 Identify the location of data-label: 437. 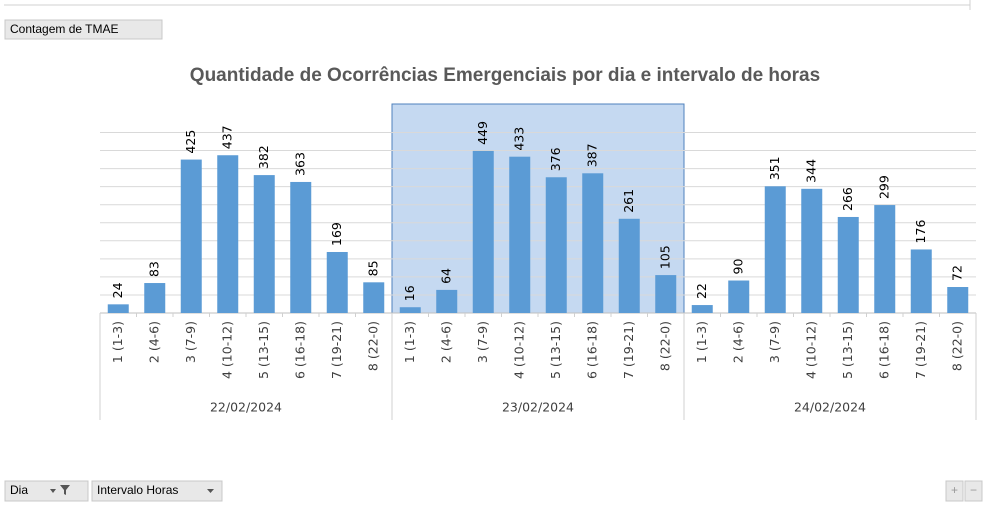
(226, 137).